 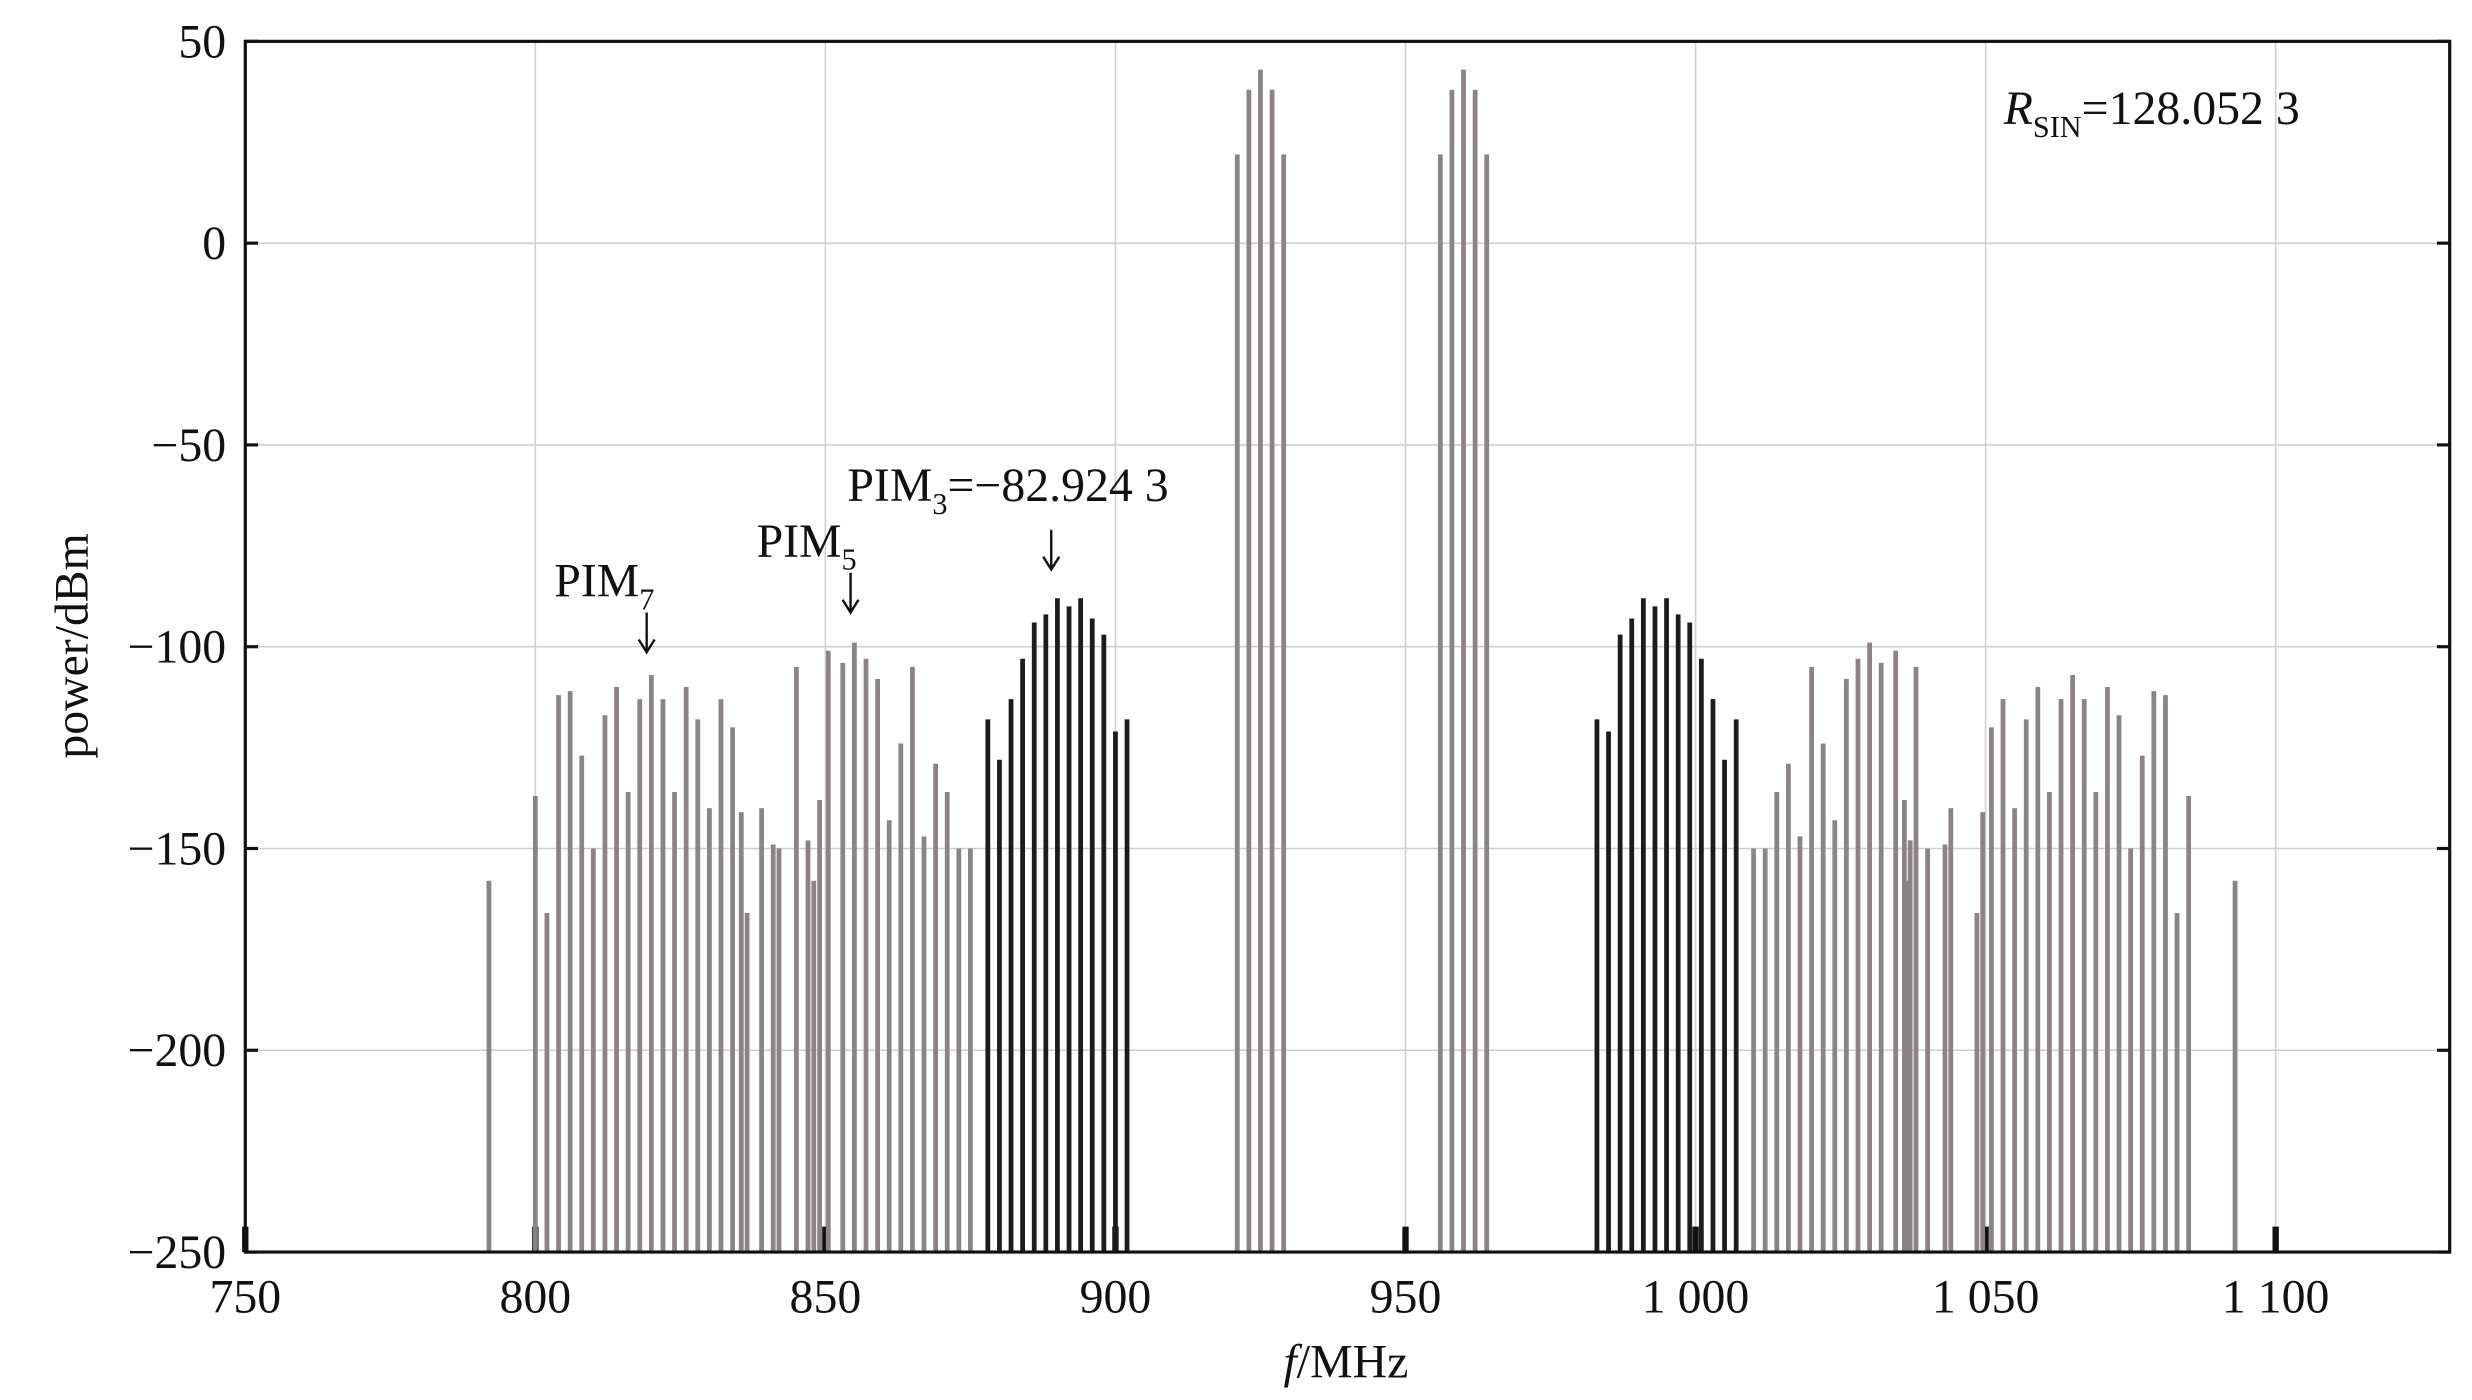 I want to click on y-tick-label: −150, so click(x=177, y=848).